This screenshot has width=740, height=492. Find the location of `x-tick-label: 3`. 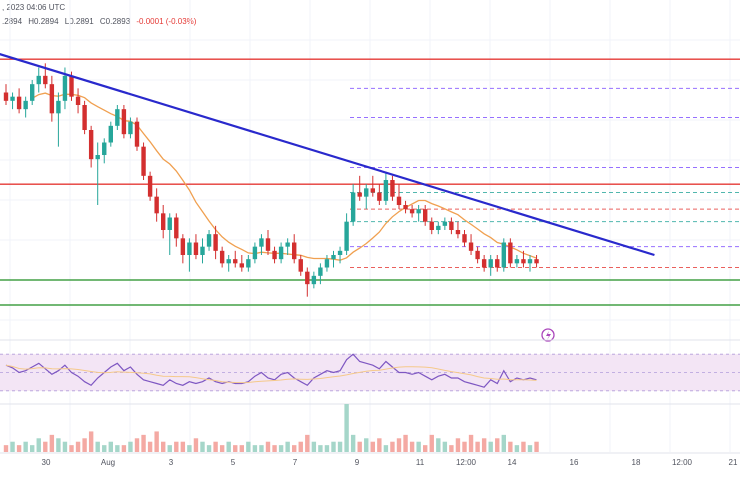

x-tick-label: 3 is located at coordinates (171, 462).